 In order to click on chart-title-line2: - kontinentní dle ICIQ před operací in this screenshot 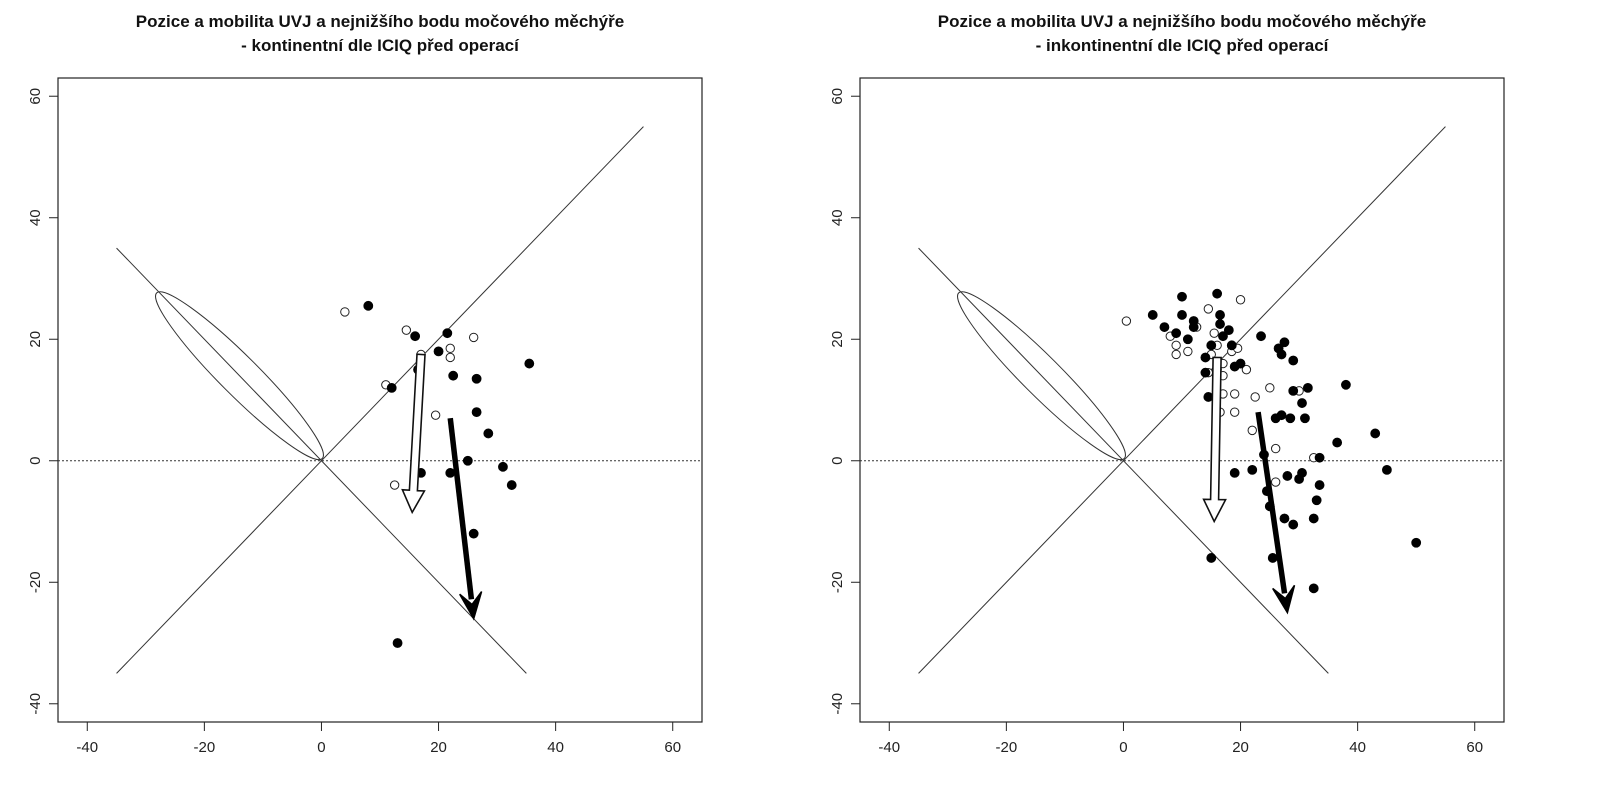, I will do `click(380, 45)`.